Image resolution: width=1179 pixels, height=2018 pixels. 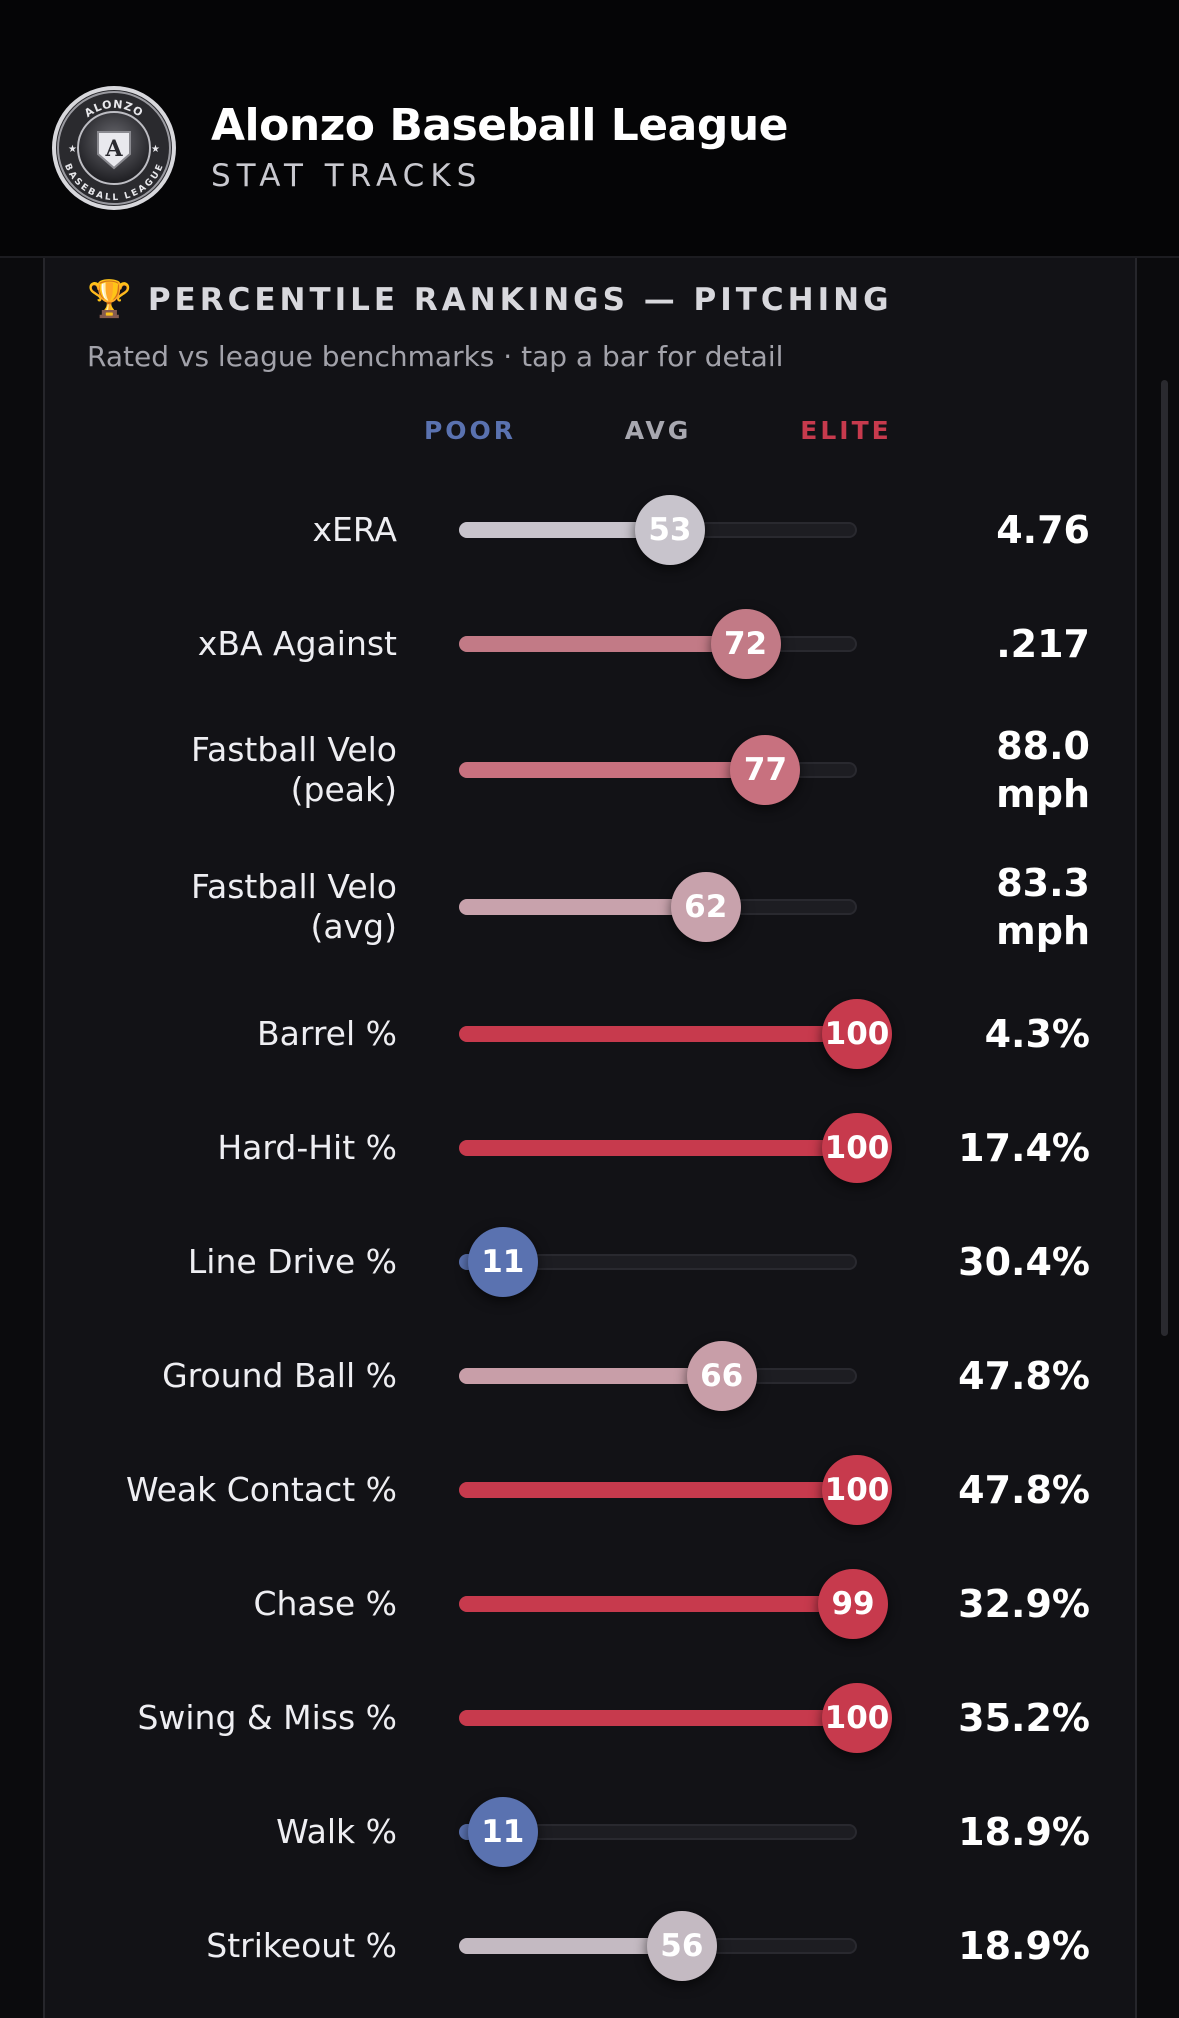 I want to click on metric-label: Strikeout %, so click(x=301, y=1946).